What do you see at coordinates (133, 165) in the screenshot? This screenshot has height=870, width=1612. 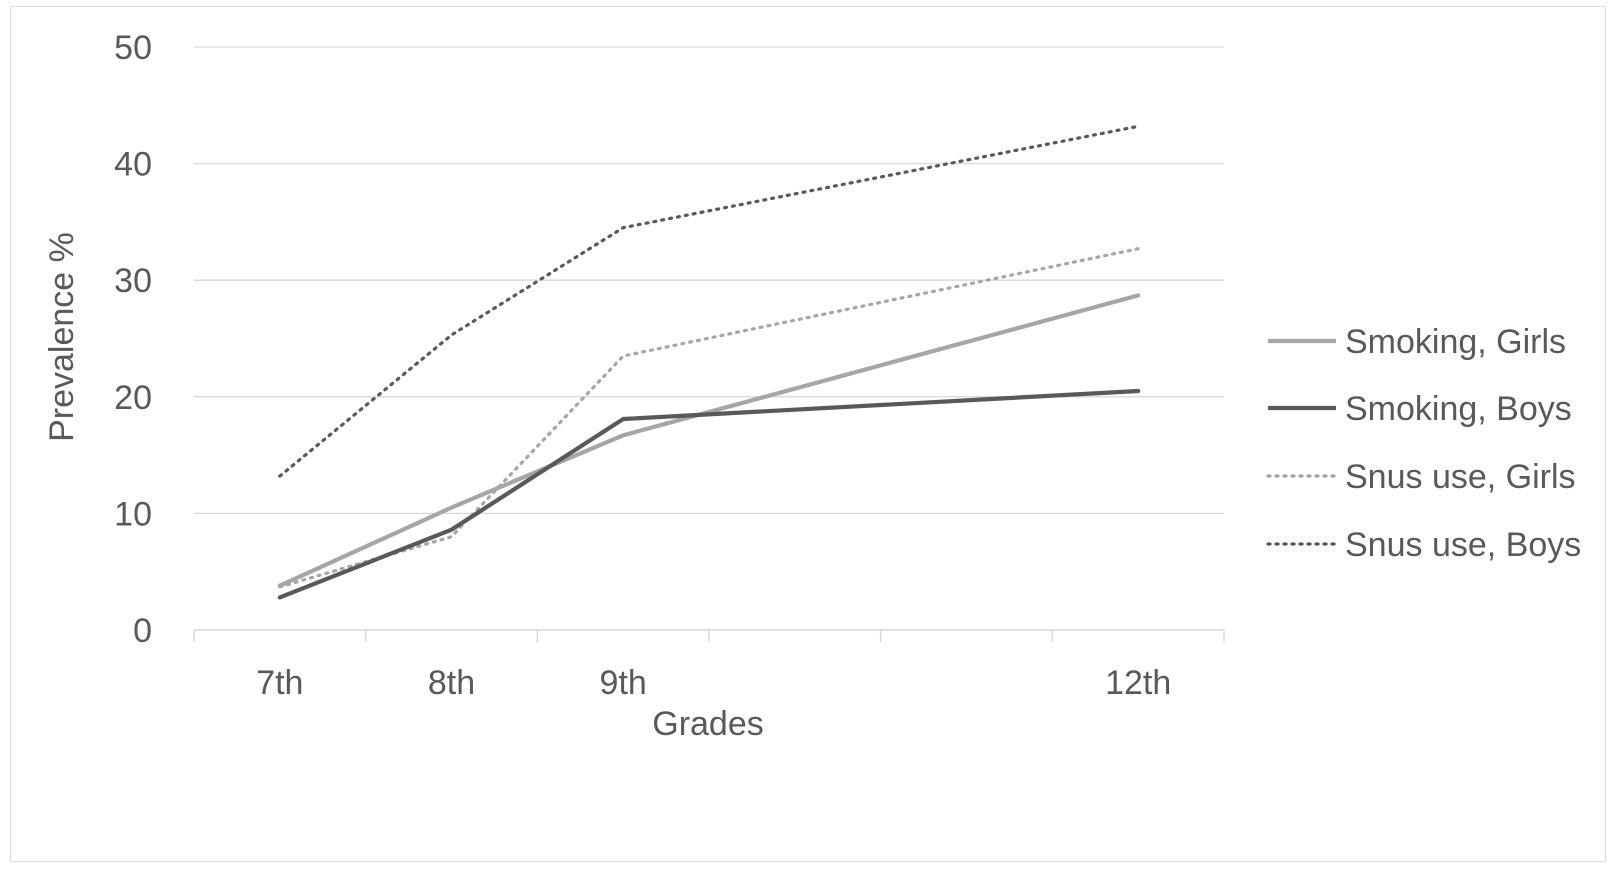 I see `y-tick-label: 40` at bounding box center [133, 165].